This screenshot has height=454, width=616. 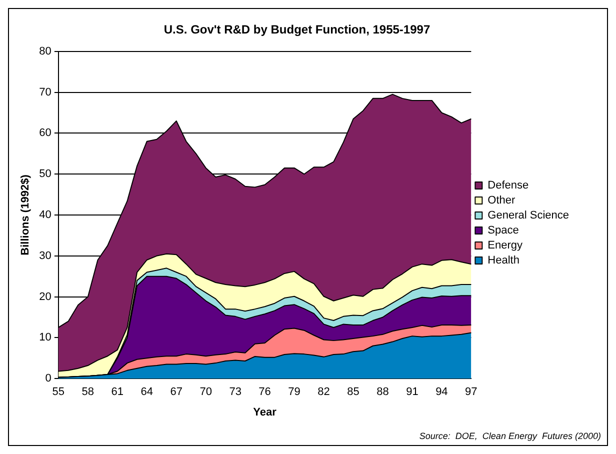 What do you see at coordinates (58, 392) in the screenshot?
I see `x-tick-label: 55` at bounding box center [58, 392].